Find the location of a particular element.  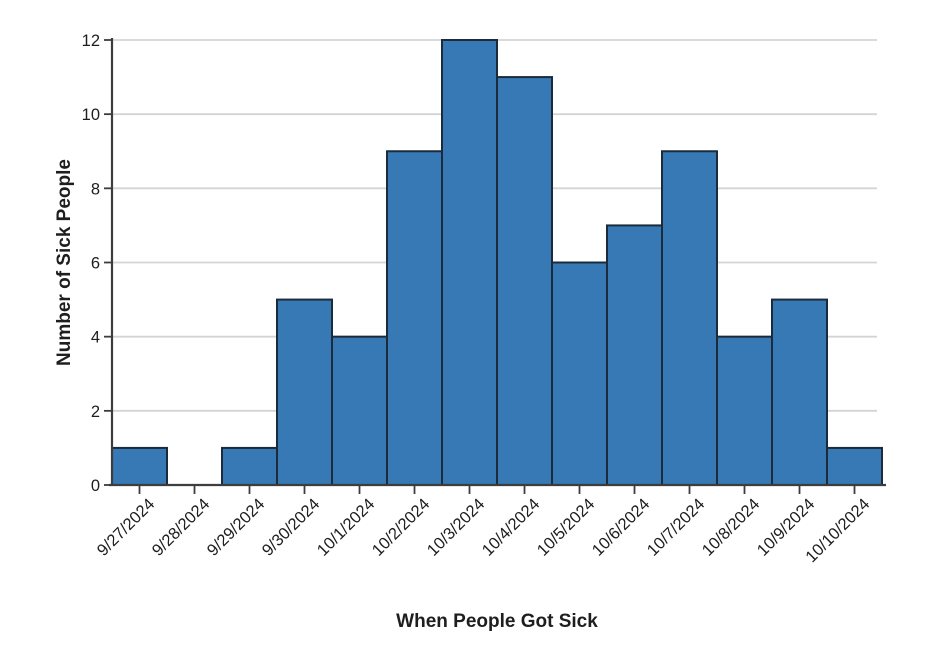

x-tick-label: 9/30/2024 is located at coordinates (291, 527).